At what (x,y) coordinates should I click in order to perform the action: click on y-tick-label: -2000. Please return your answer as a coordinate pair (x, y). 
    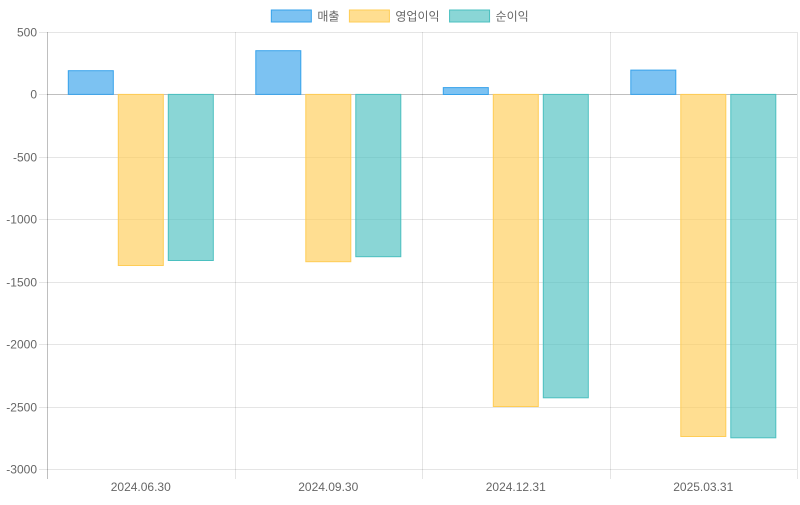
    Looking at the image, I should click on (21, 345).